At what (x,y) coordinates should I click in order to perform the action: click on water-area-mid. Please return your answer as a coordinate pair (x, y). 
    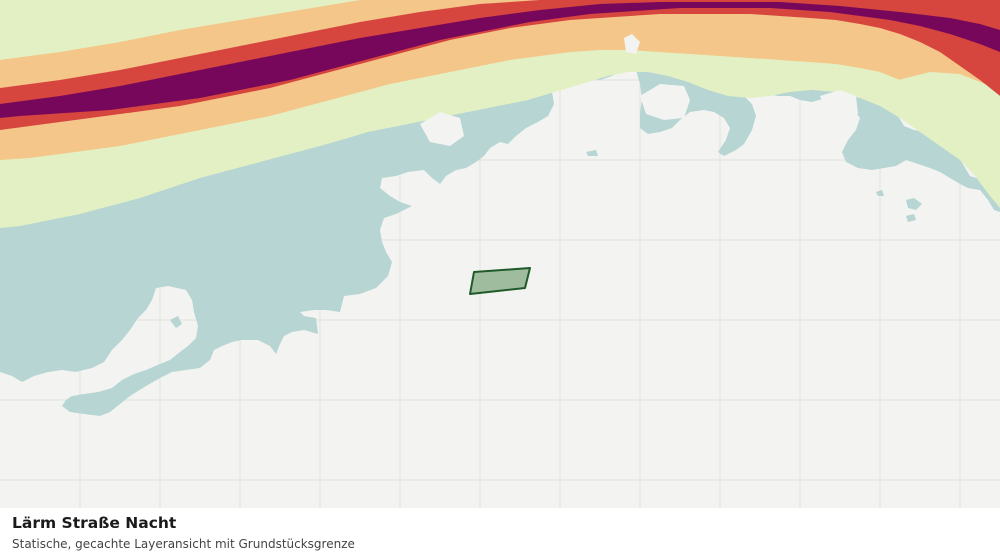
    Looking at the image, I should click on (880, 141).